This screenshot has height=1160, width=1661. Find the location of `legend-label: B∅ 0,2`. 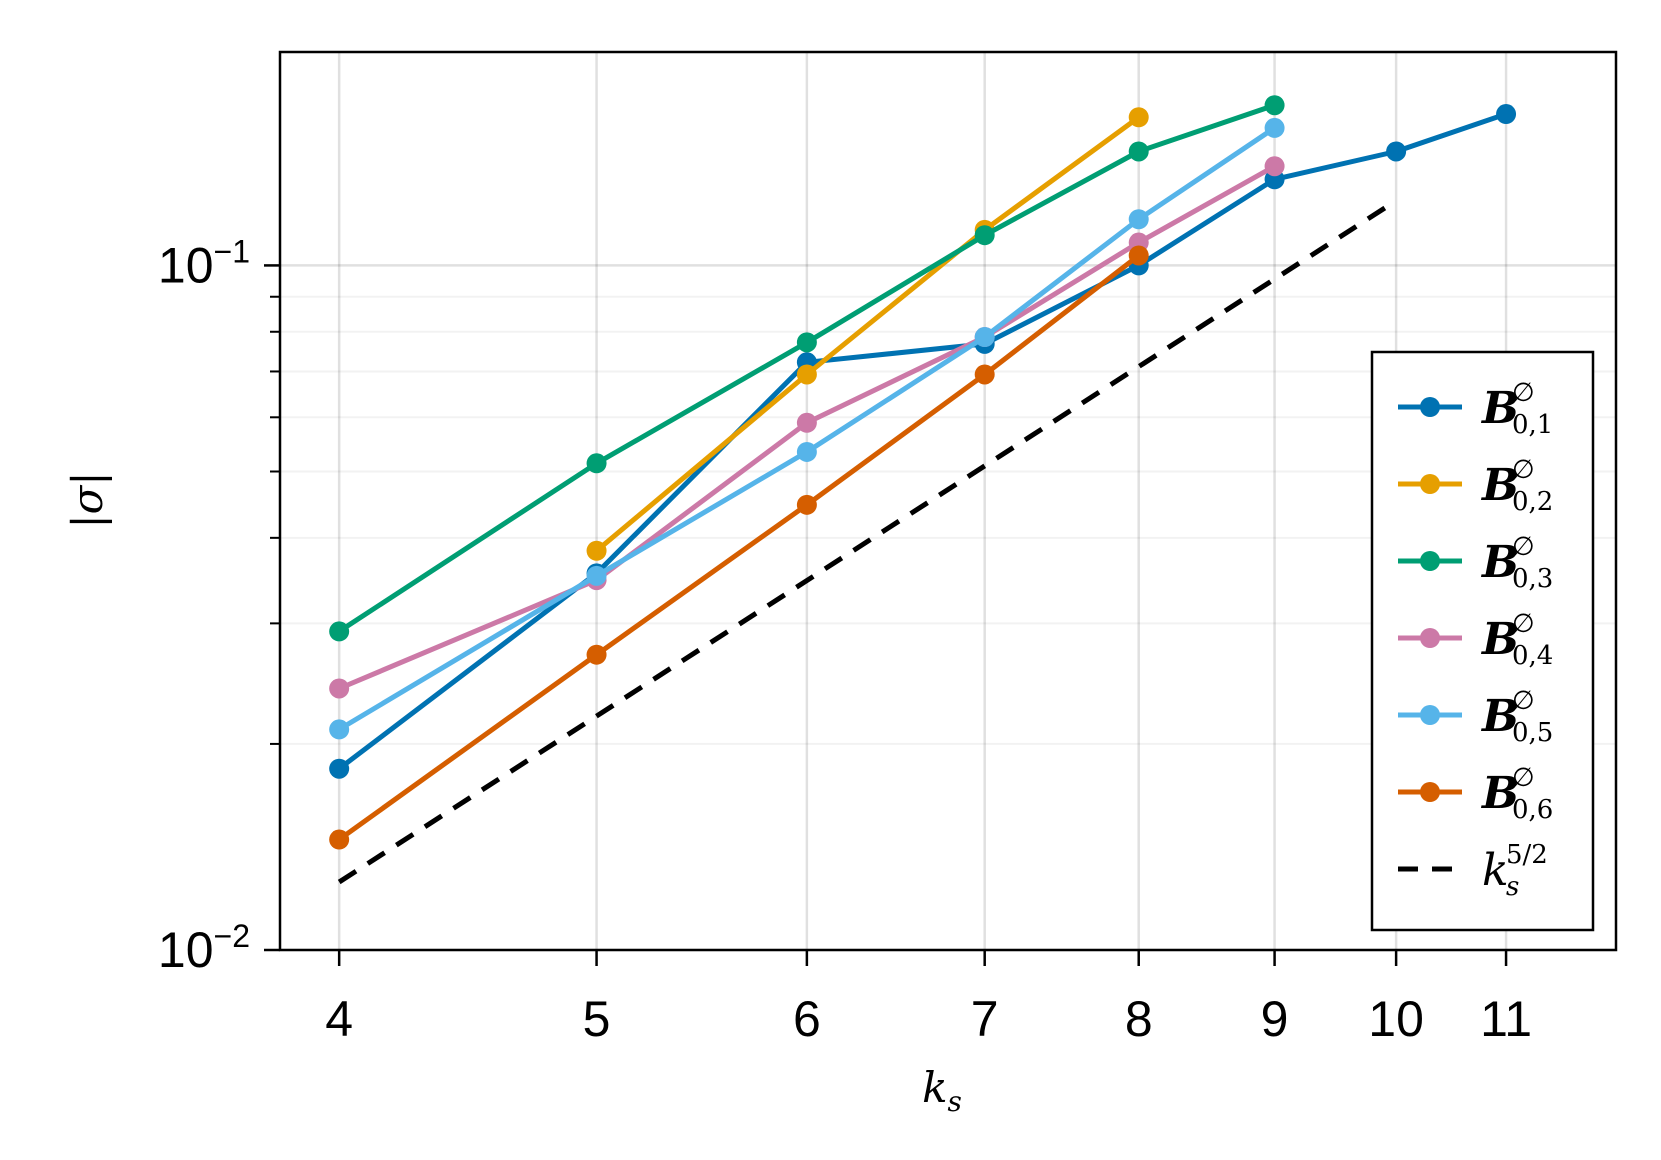

legend-label: B∅ 0,2 is located at coordinates (1516, 486).